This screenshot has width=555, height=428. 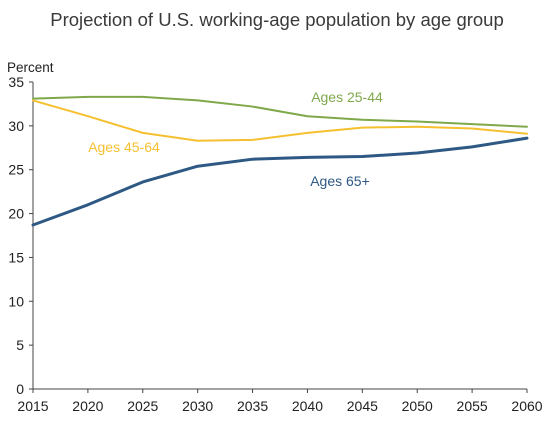 What do you see at coordinates (20, 345) in the screenshot?
I see `y-tick-label: 5` at bounding box center [20, 345].